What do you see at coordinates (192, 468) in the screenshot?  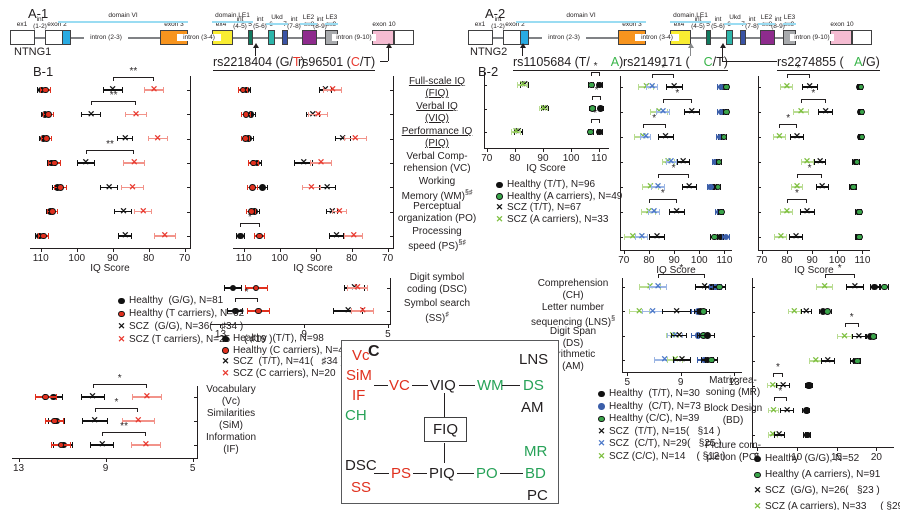 I see `x-tick-label: 5` at bounding box center [192, 468].